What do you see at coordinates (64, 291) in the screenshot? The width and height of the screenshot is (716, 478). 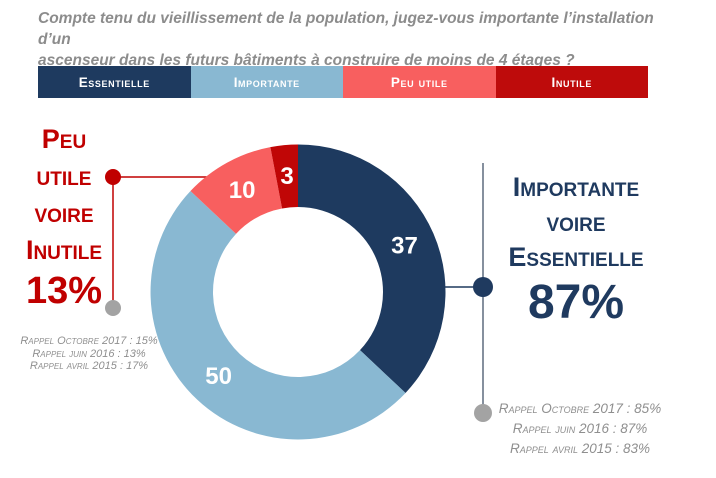 I see `left-callout-percentage: 13%` at bounding box center [64, 291].